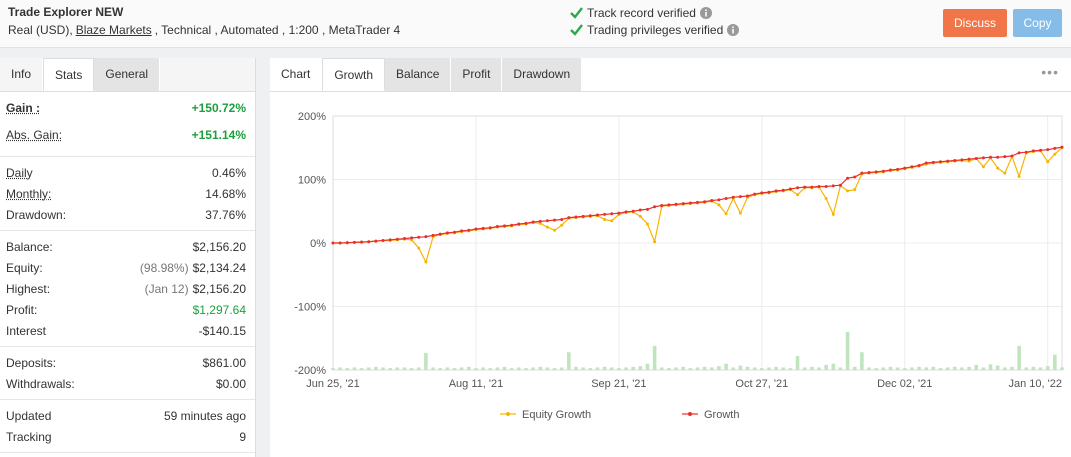 This screenshot has width=1071, height=457. What do you see at coordinates (1050, 72) in the screenshot?
I see `more-menu: •••` at bounding box center [1050, 72].